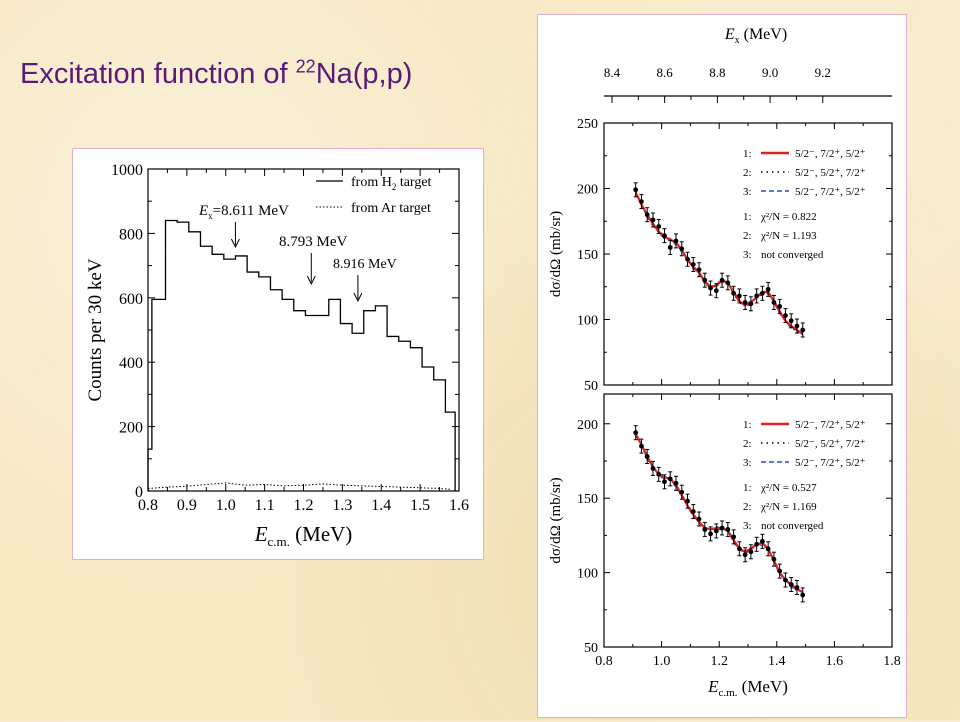 The height and width of the screenshot is (722, 960). Describe the element at coordinates (788, 488) in the screenshot. I see `bottom-panel-fit-note-1: χ²/N = 0.527` at that location.